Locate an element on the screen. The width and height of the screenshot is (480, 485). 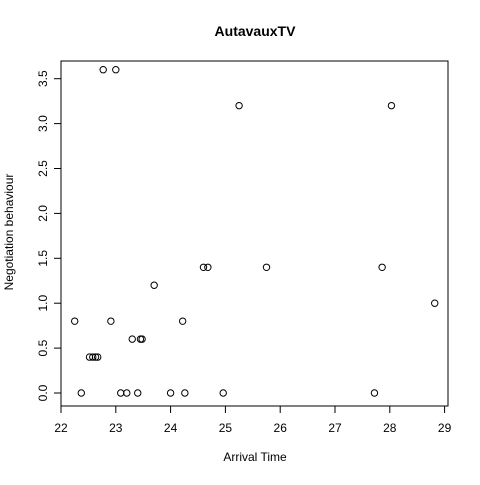
x-tick-label: 28 is located at coordinates (390, 428).